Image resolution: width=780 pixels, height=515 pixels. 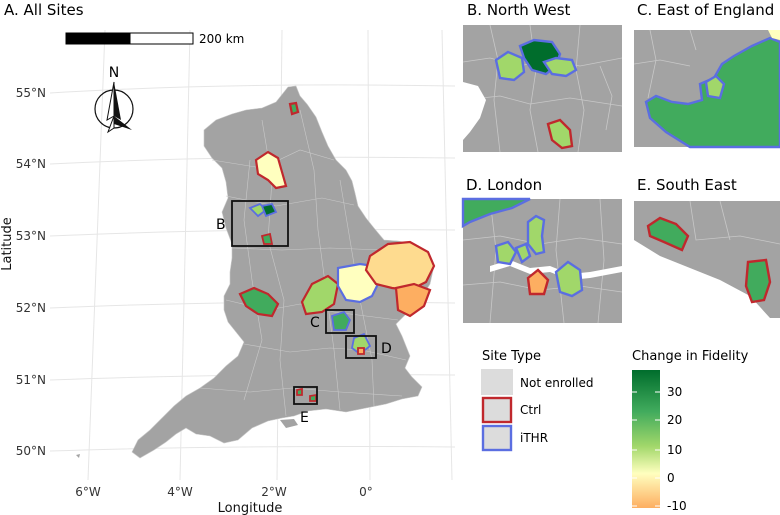 I want to click on panel-d-boundaries, so click(x=542, y=261).